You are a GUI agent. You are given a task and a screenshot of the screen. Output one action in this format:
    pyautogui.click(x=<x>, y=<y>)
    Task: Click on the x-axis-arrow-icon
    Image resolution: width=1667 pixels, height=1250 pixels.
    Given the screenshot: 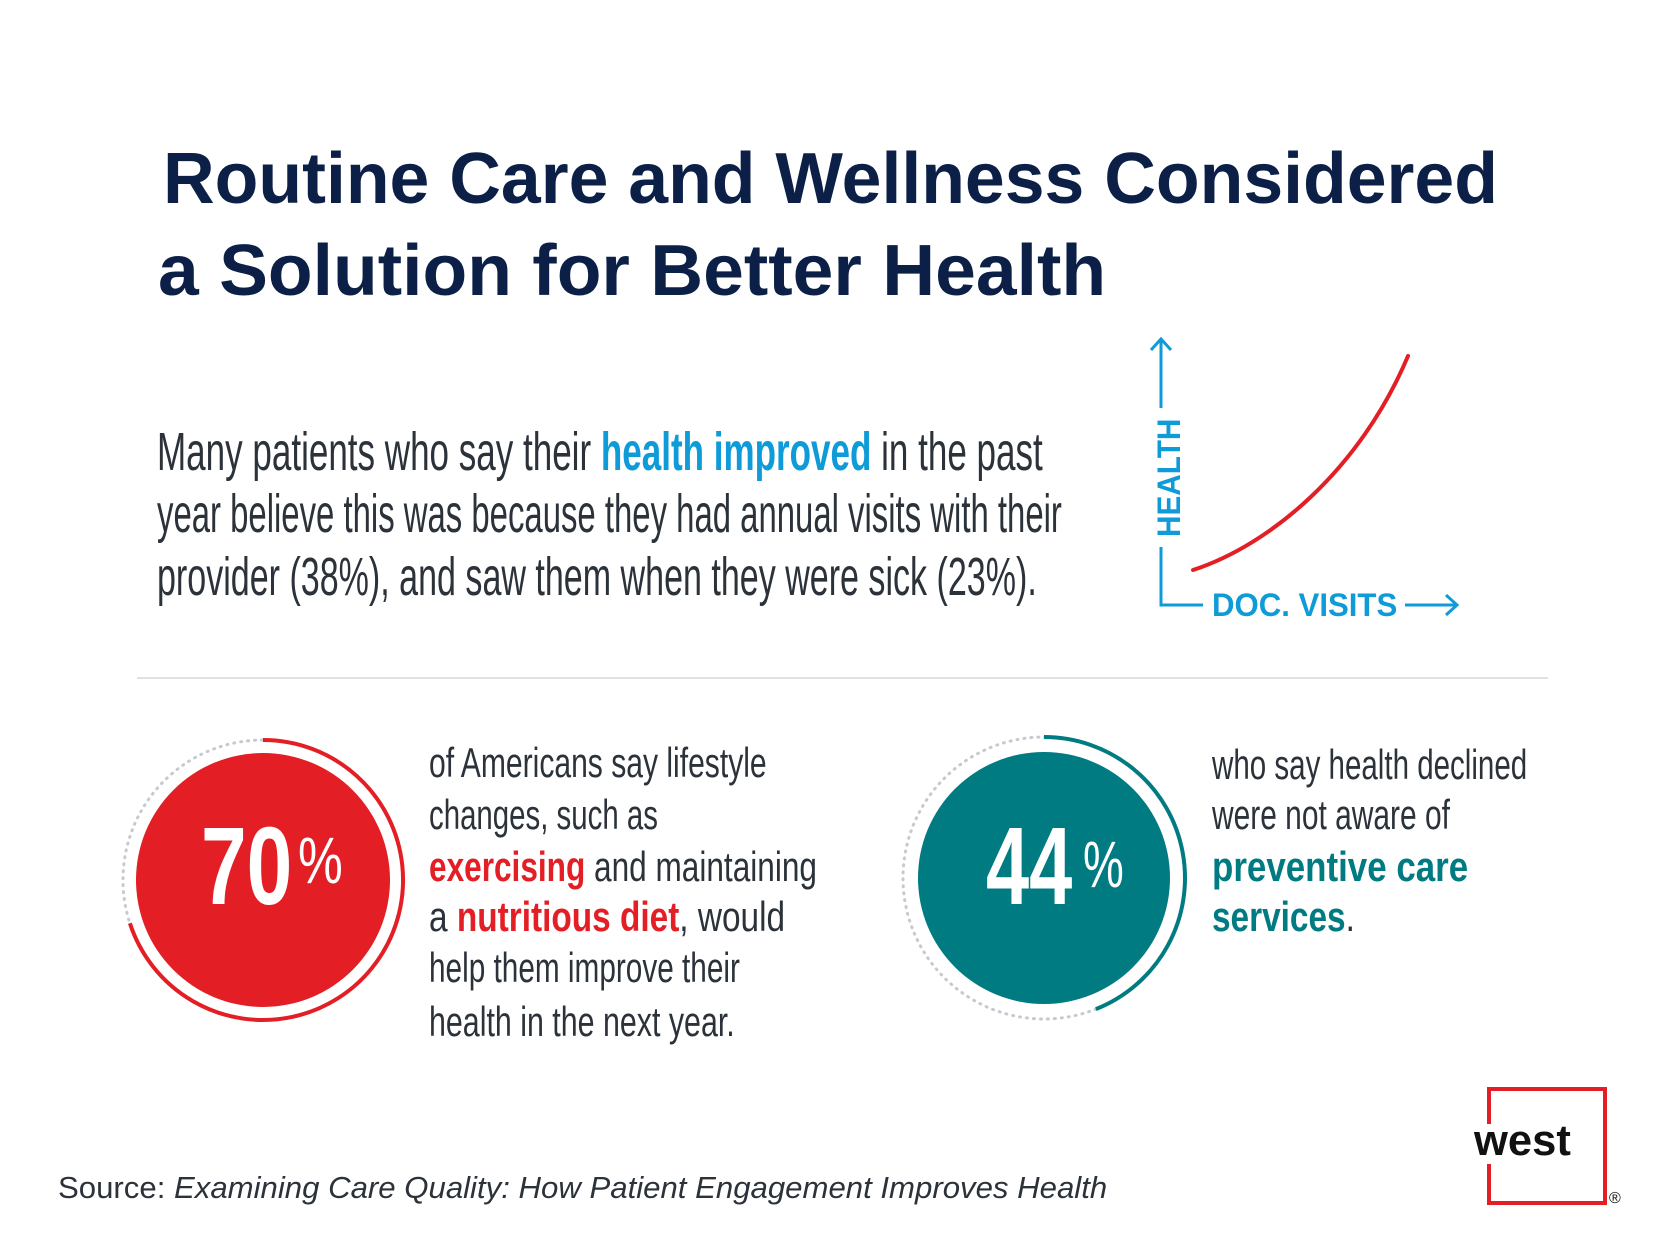 What is the action you would take?
    pyautogui.click(x=1452, y=605)
    